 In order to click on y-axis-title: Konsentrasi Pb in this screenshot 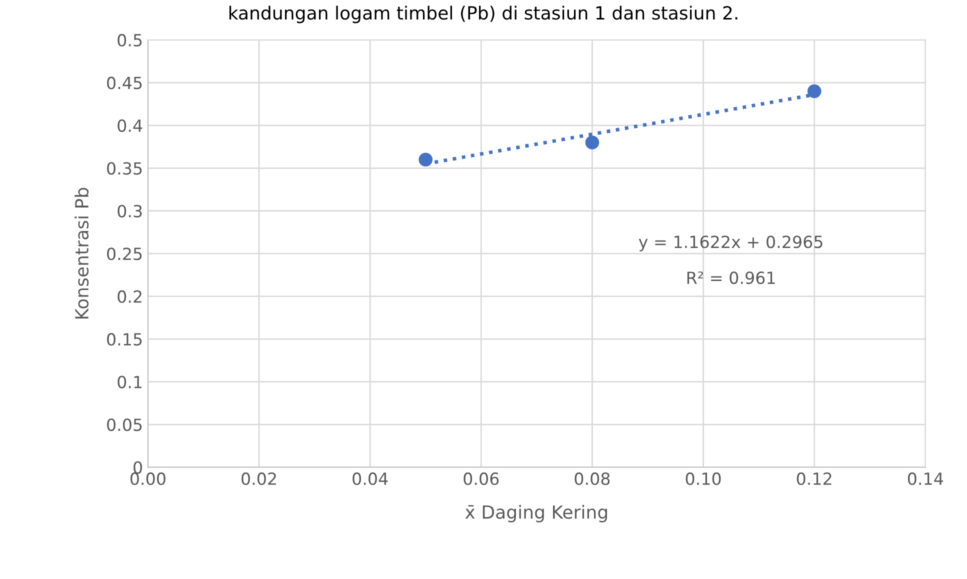, I will do `click(81, 253)`.